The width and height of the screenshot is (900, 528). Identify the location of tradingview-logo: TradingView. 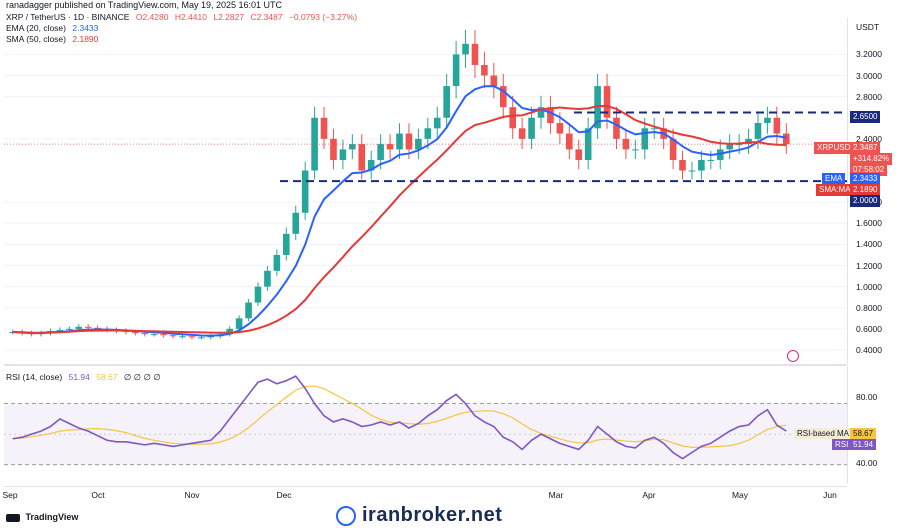
(42, 517).